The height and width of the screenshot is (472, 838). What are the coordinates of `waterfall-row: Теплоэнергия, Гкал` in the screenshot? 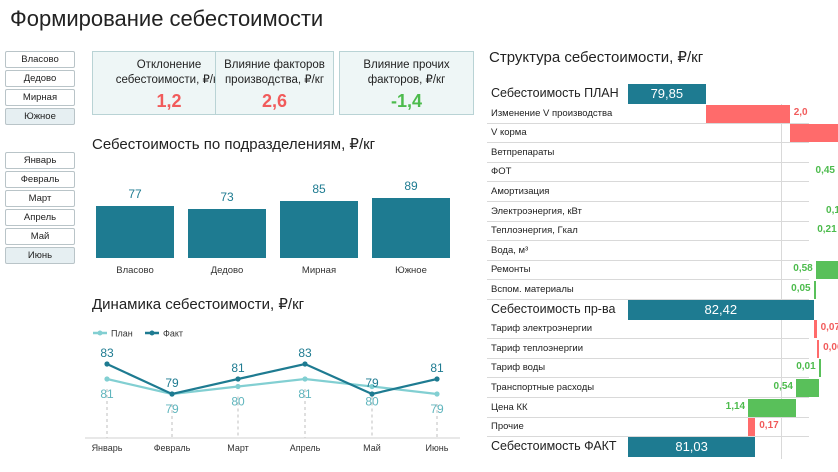 It's located at (648, 231).